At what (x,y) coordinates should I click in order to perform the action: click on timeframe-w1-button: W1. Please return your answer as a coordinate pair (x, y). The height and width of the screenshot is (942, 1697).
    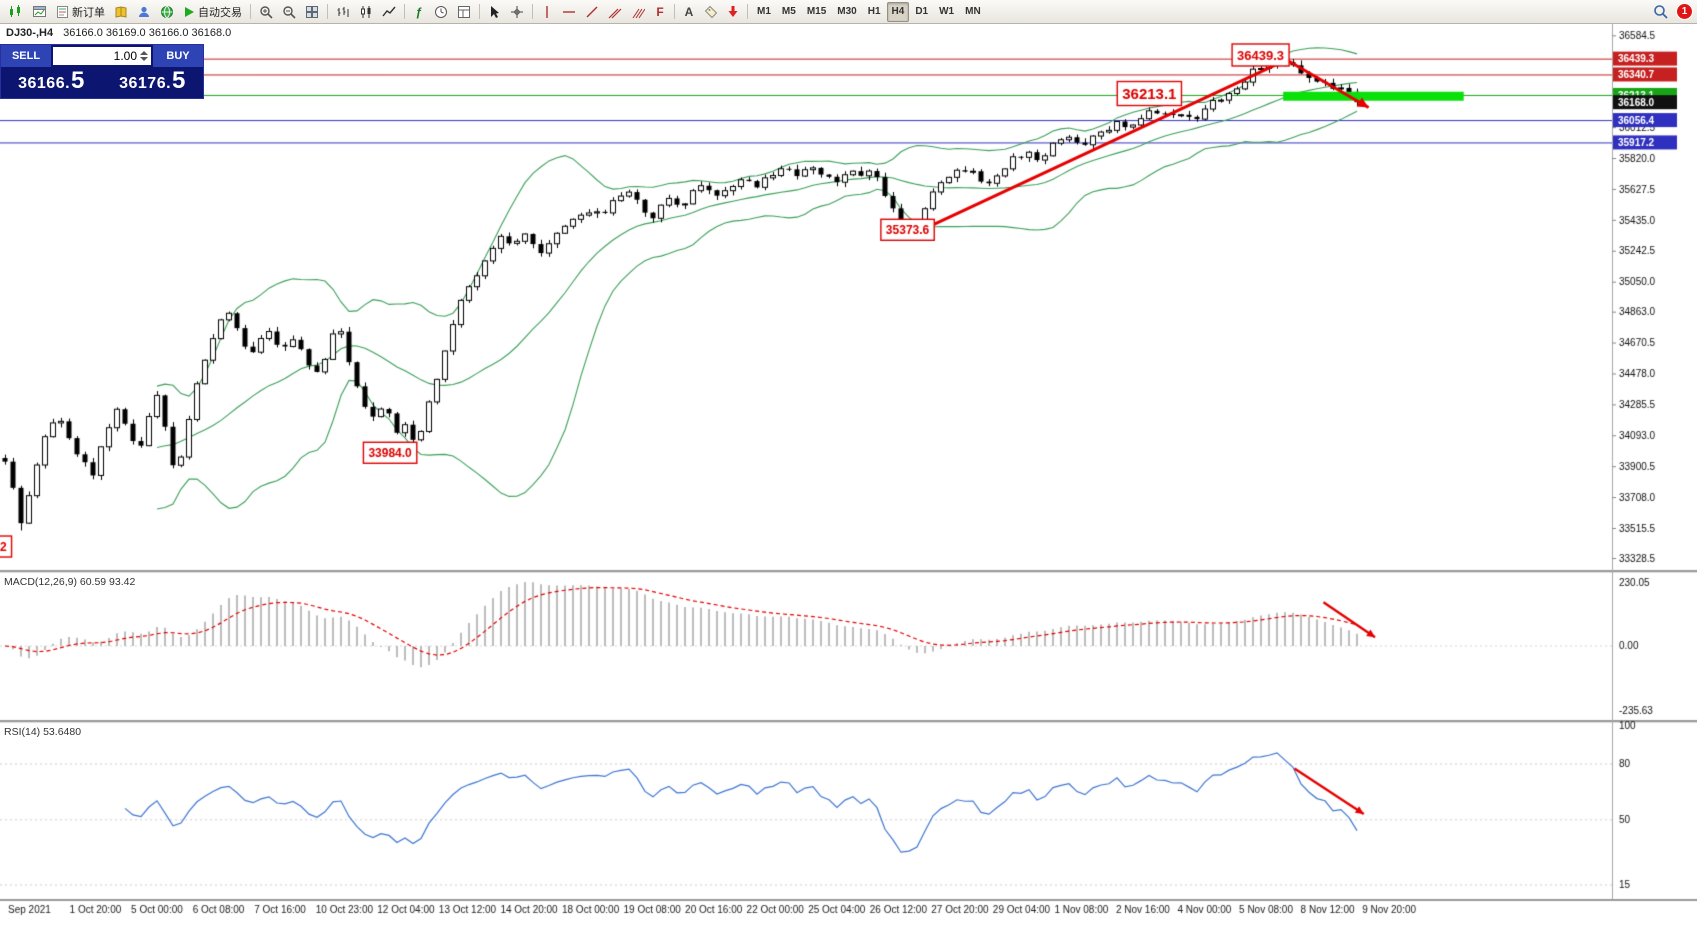
    Looking at the image, I should click on (946, 12).